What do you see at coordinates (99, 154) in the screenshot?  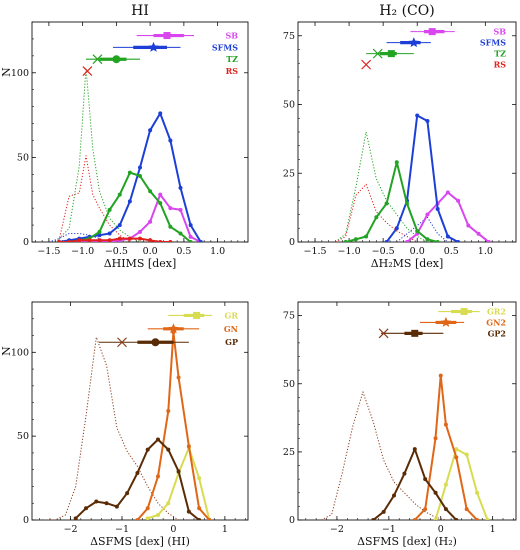 I see `series-line-tz-all` at bounding box center [99, 154].